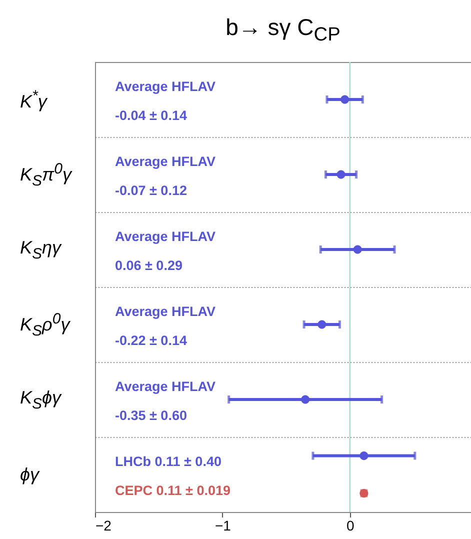 This screenshot has width=471, height=539. Describe the element at coordinates (30, 474) in the screenshot. I see `y-tick-label: ϕγ` at that location.